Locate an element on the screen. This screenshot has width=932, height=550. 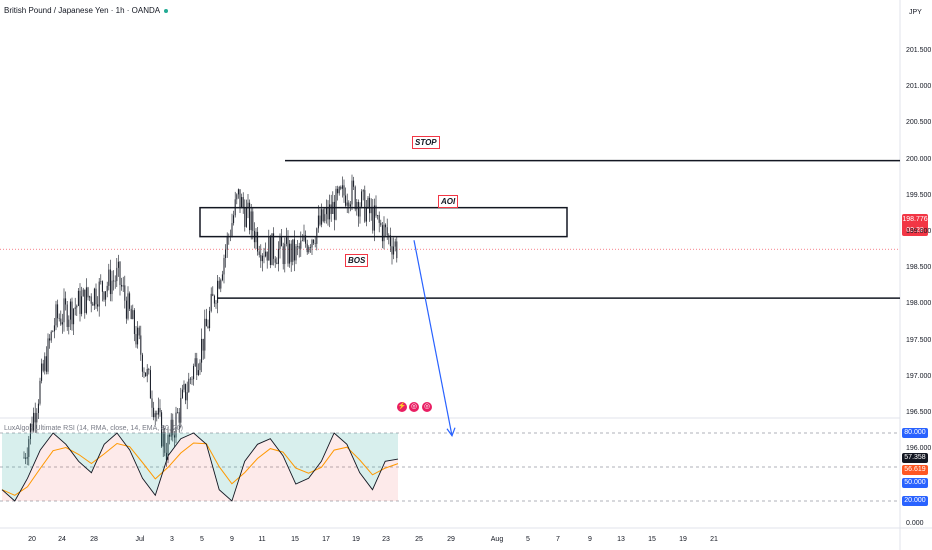
price-tick-label: 199.000 is located at coordinates (919, 231).